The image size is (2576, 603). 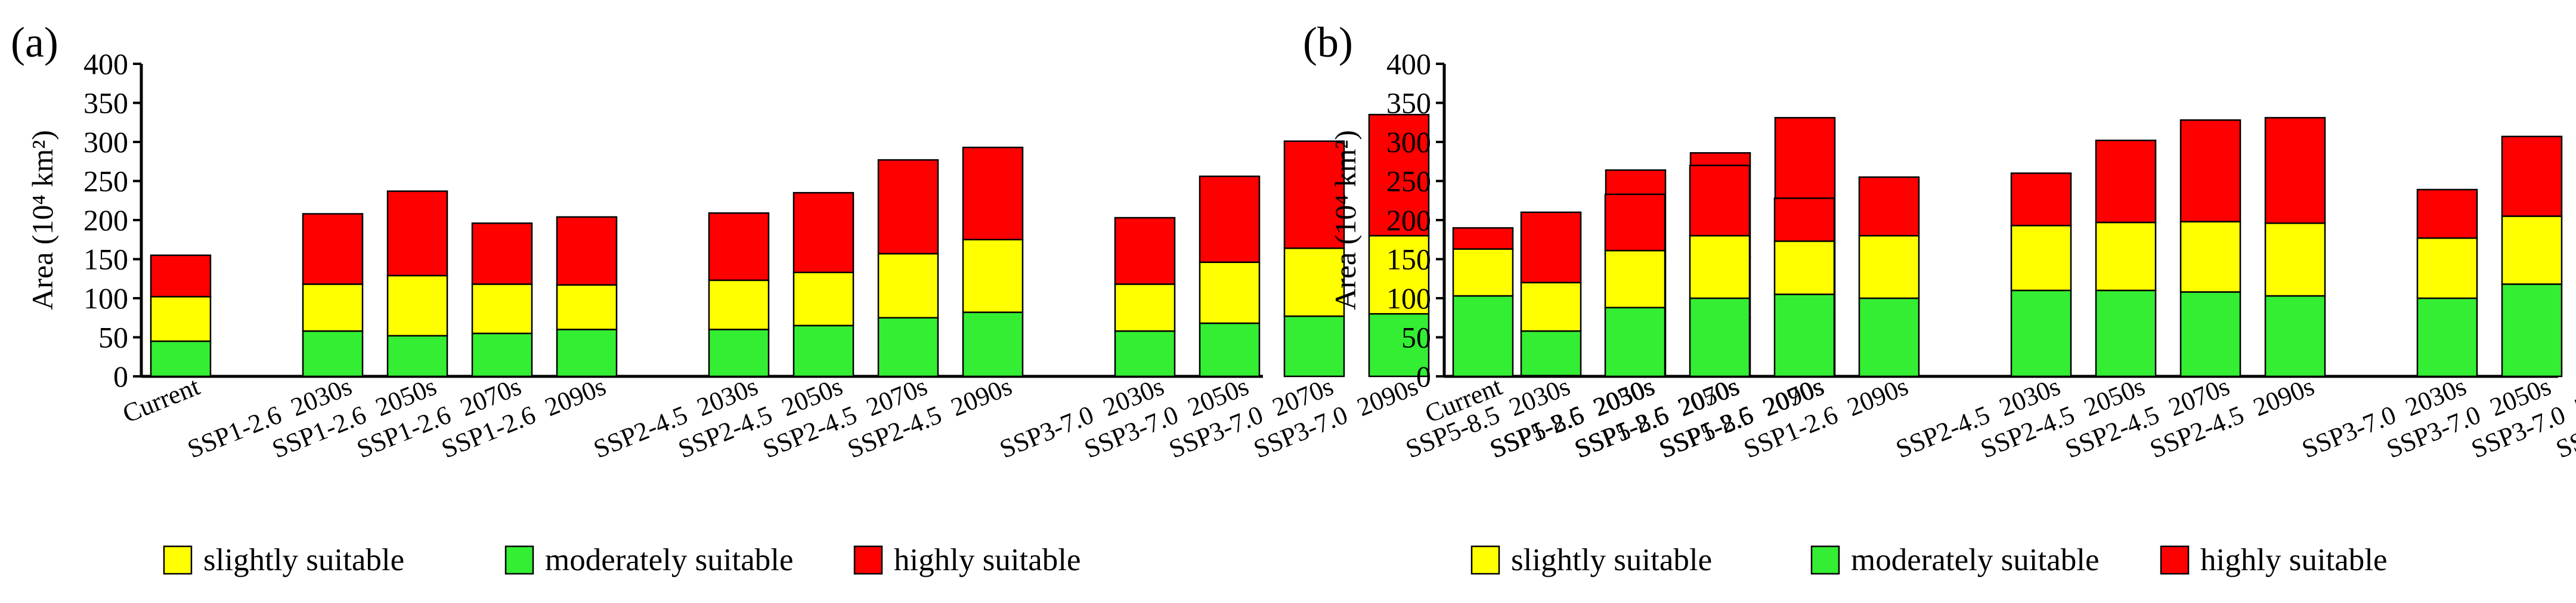 What do you see at coordinates (35, 42) in the screenshot?
I see `panel-label: (a)` at bounding box center [35, 42].